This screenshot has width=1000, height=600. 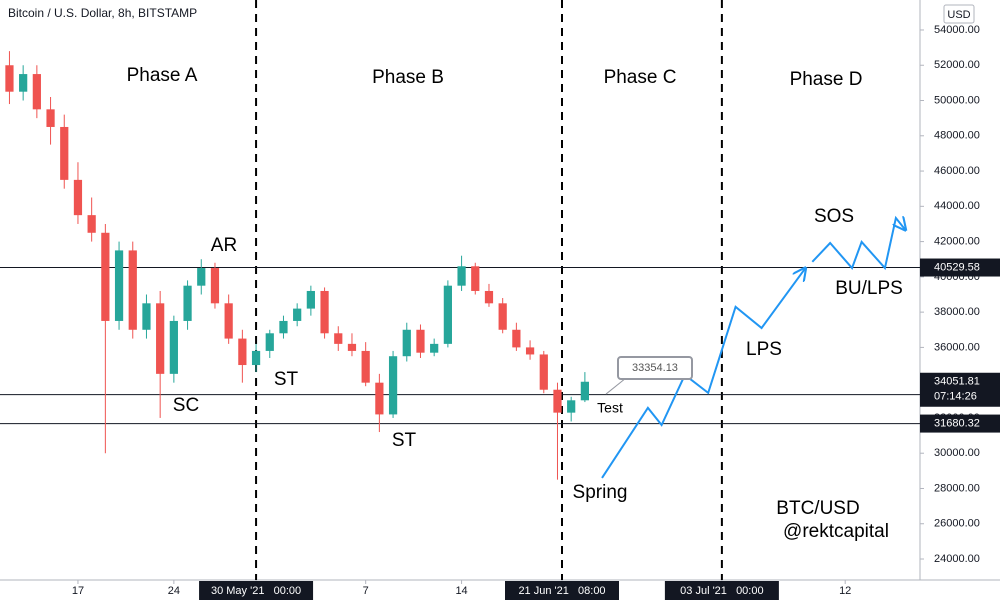 I want to click on annotation: AR, so click(x=224, y=245).